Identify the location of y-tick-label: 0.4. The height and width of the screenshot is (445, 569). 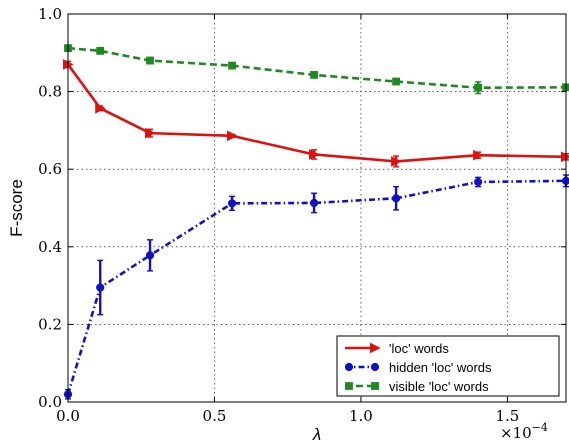
(50, 247).